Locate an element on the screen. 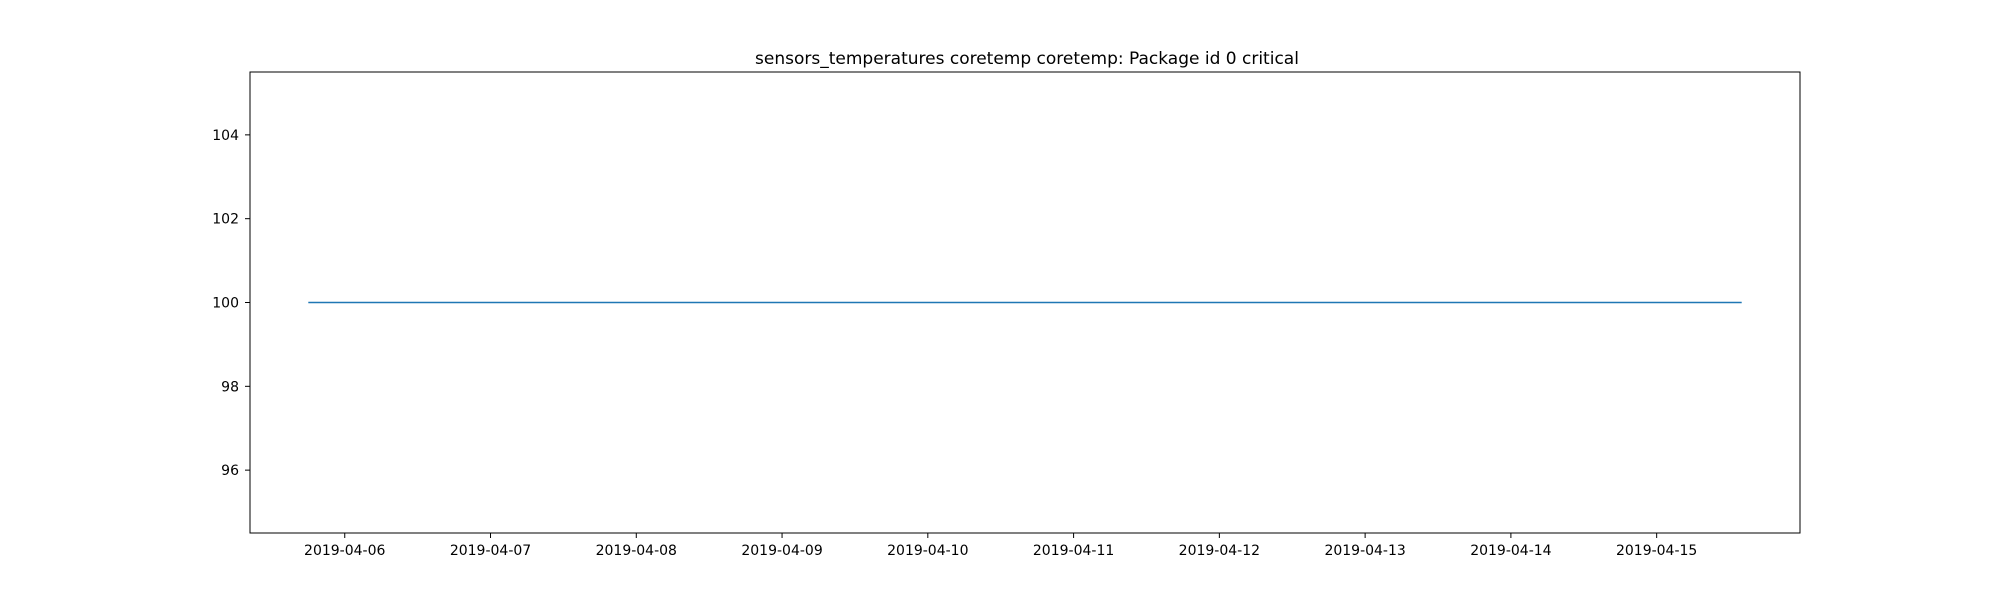 This screenshot has width=2000, height=600. y-axis: 96 98 100 102 104 is located at coordinates (231, 303).